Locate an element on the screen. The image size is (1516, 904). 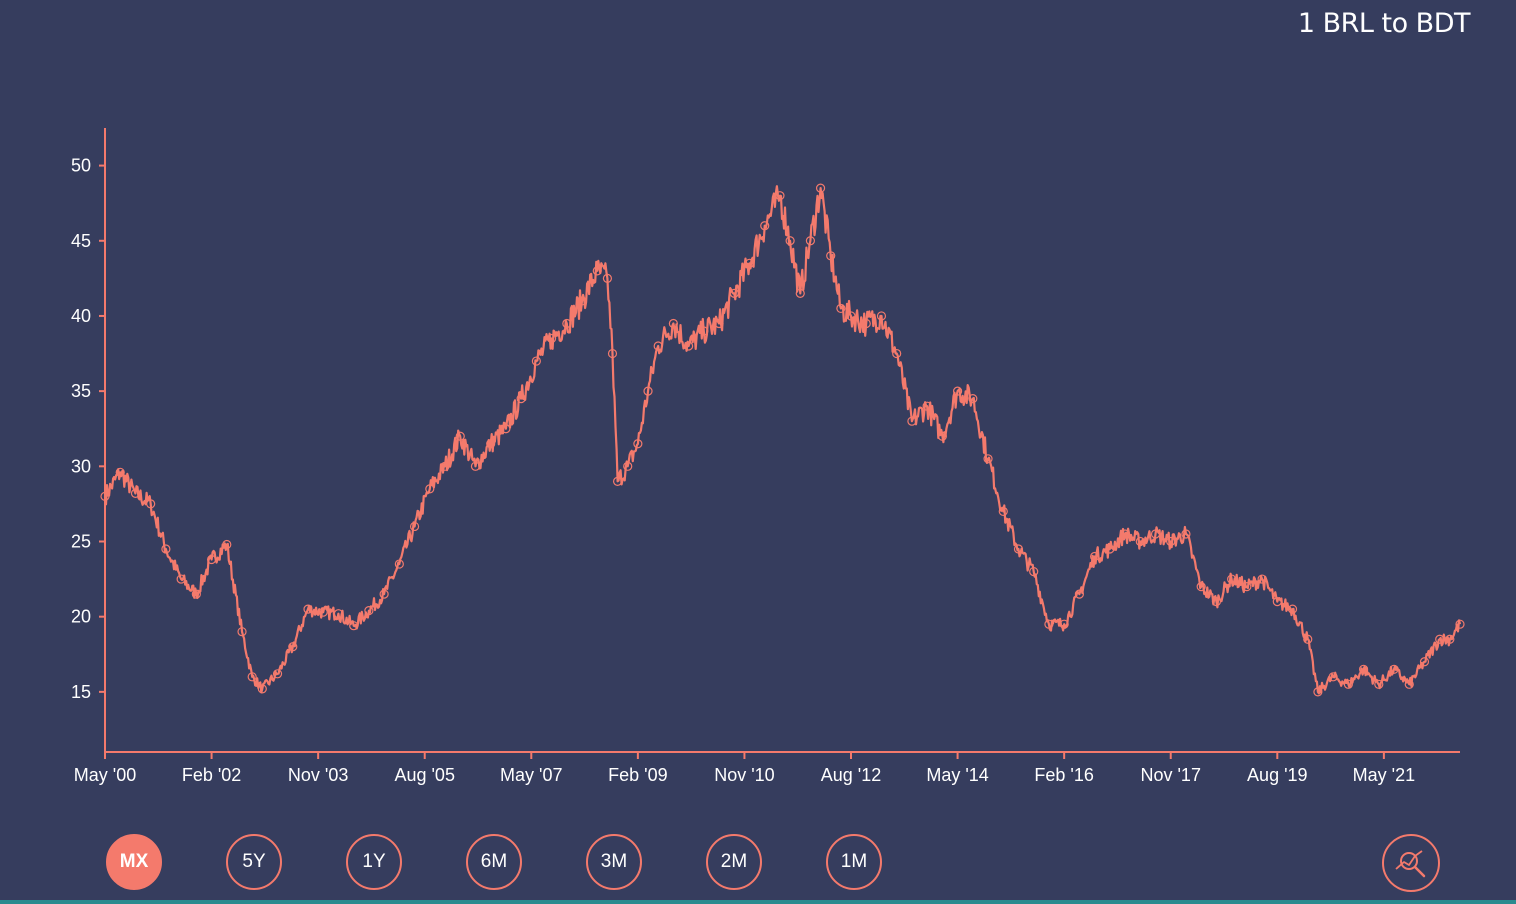
x-tick-label: May '14 is located at coordinates (957, 775).